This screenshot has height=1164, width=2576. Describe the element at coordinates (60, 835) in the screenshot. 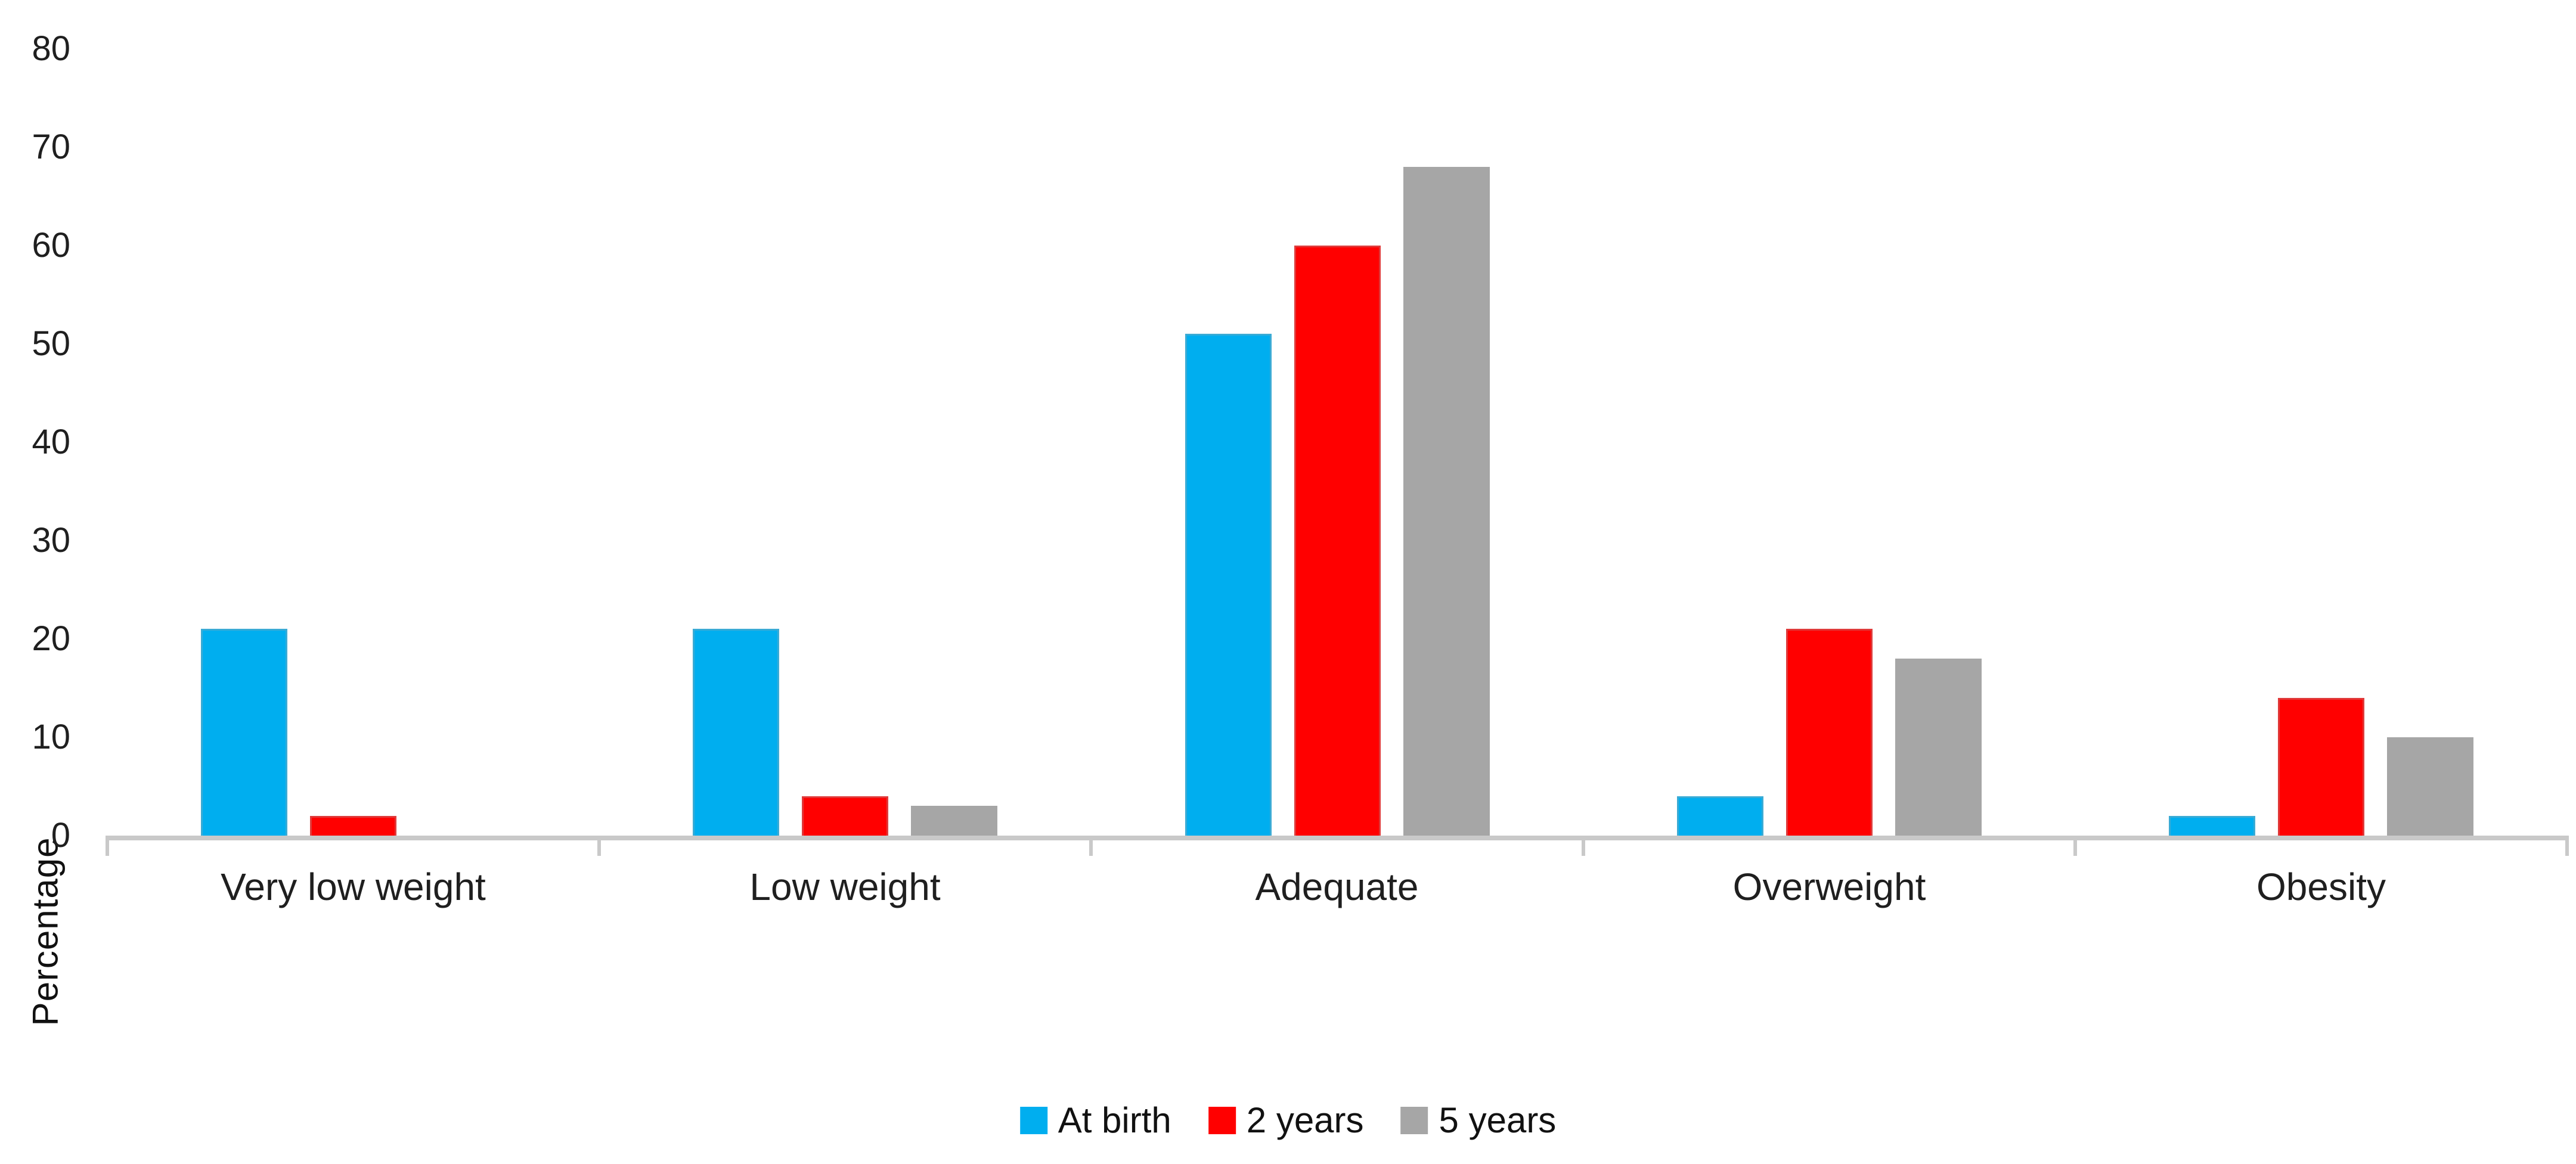

I see `y-tick-label-0: 0` at that location.